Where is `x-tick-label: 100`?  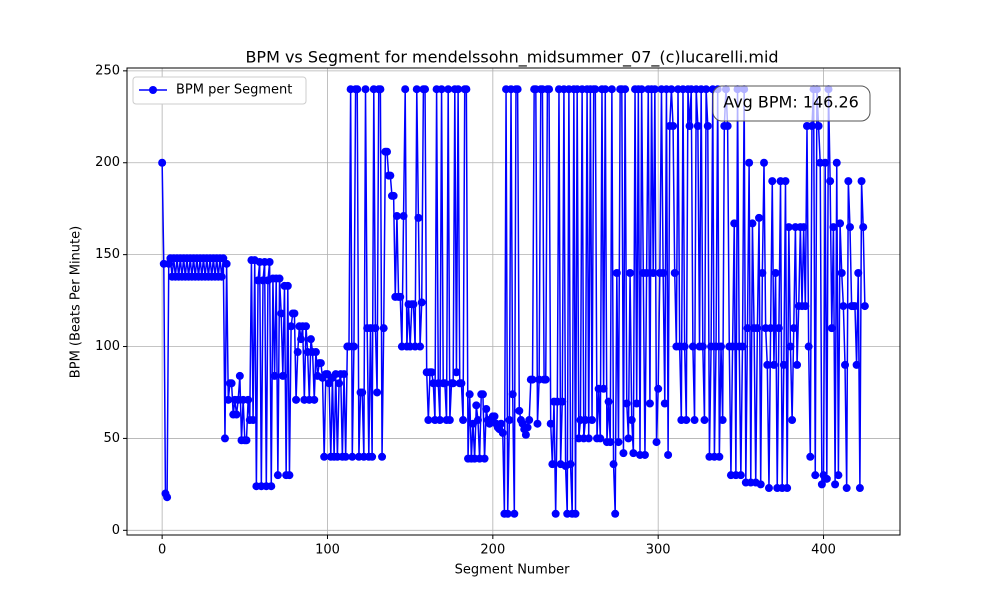
x-tick-label: 100 is located at coordinates (327, 550).